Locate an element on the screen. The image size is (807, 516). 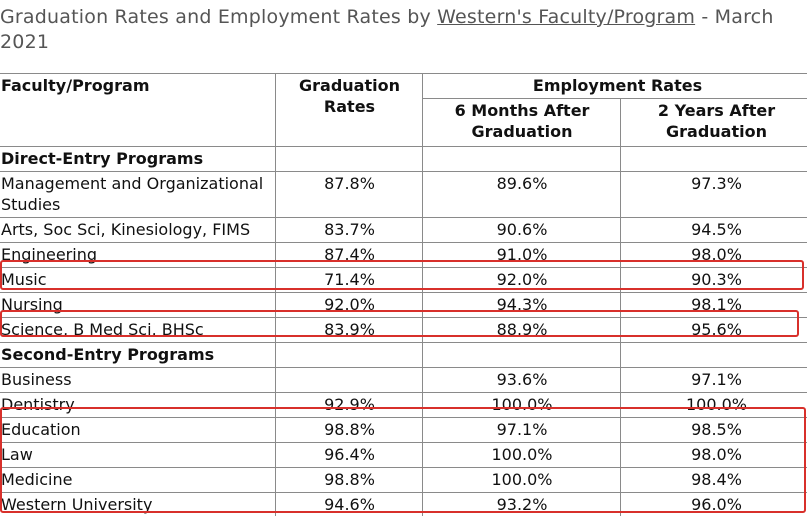
program-cell: Business is located at coordinates (138, 380).